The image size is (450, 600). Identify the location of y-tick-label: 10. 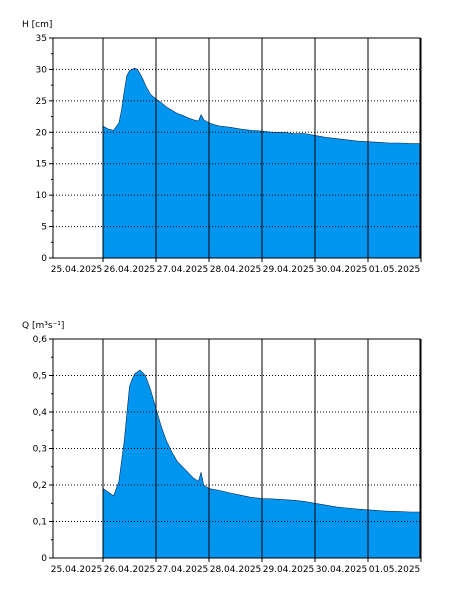
(42, 196).